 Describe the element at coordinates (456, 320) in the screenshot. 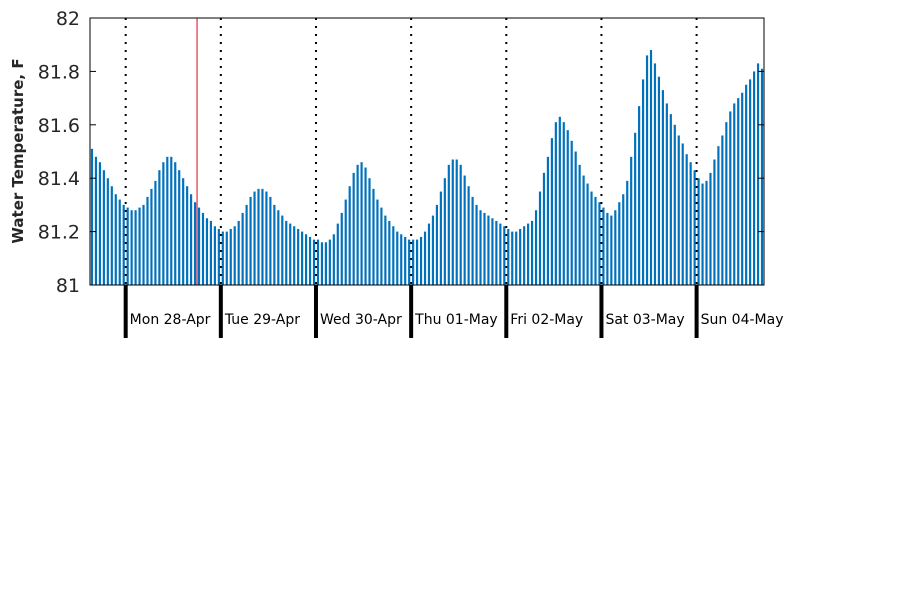

I see `day-label: Thu 01-May` at that location.